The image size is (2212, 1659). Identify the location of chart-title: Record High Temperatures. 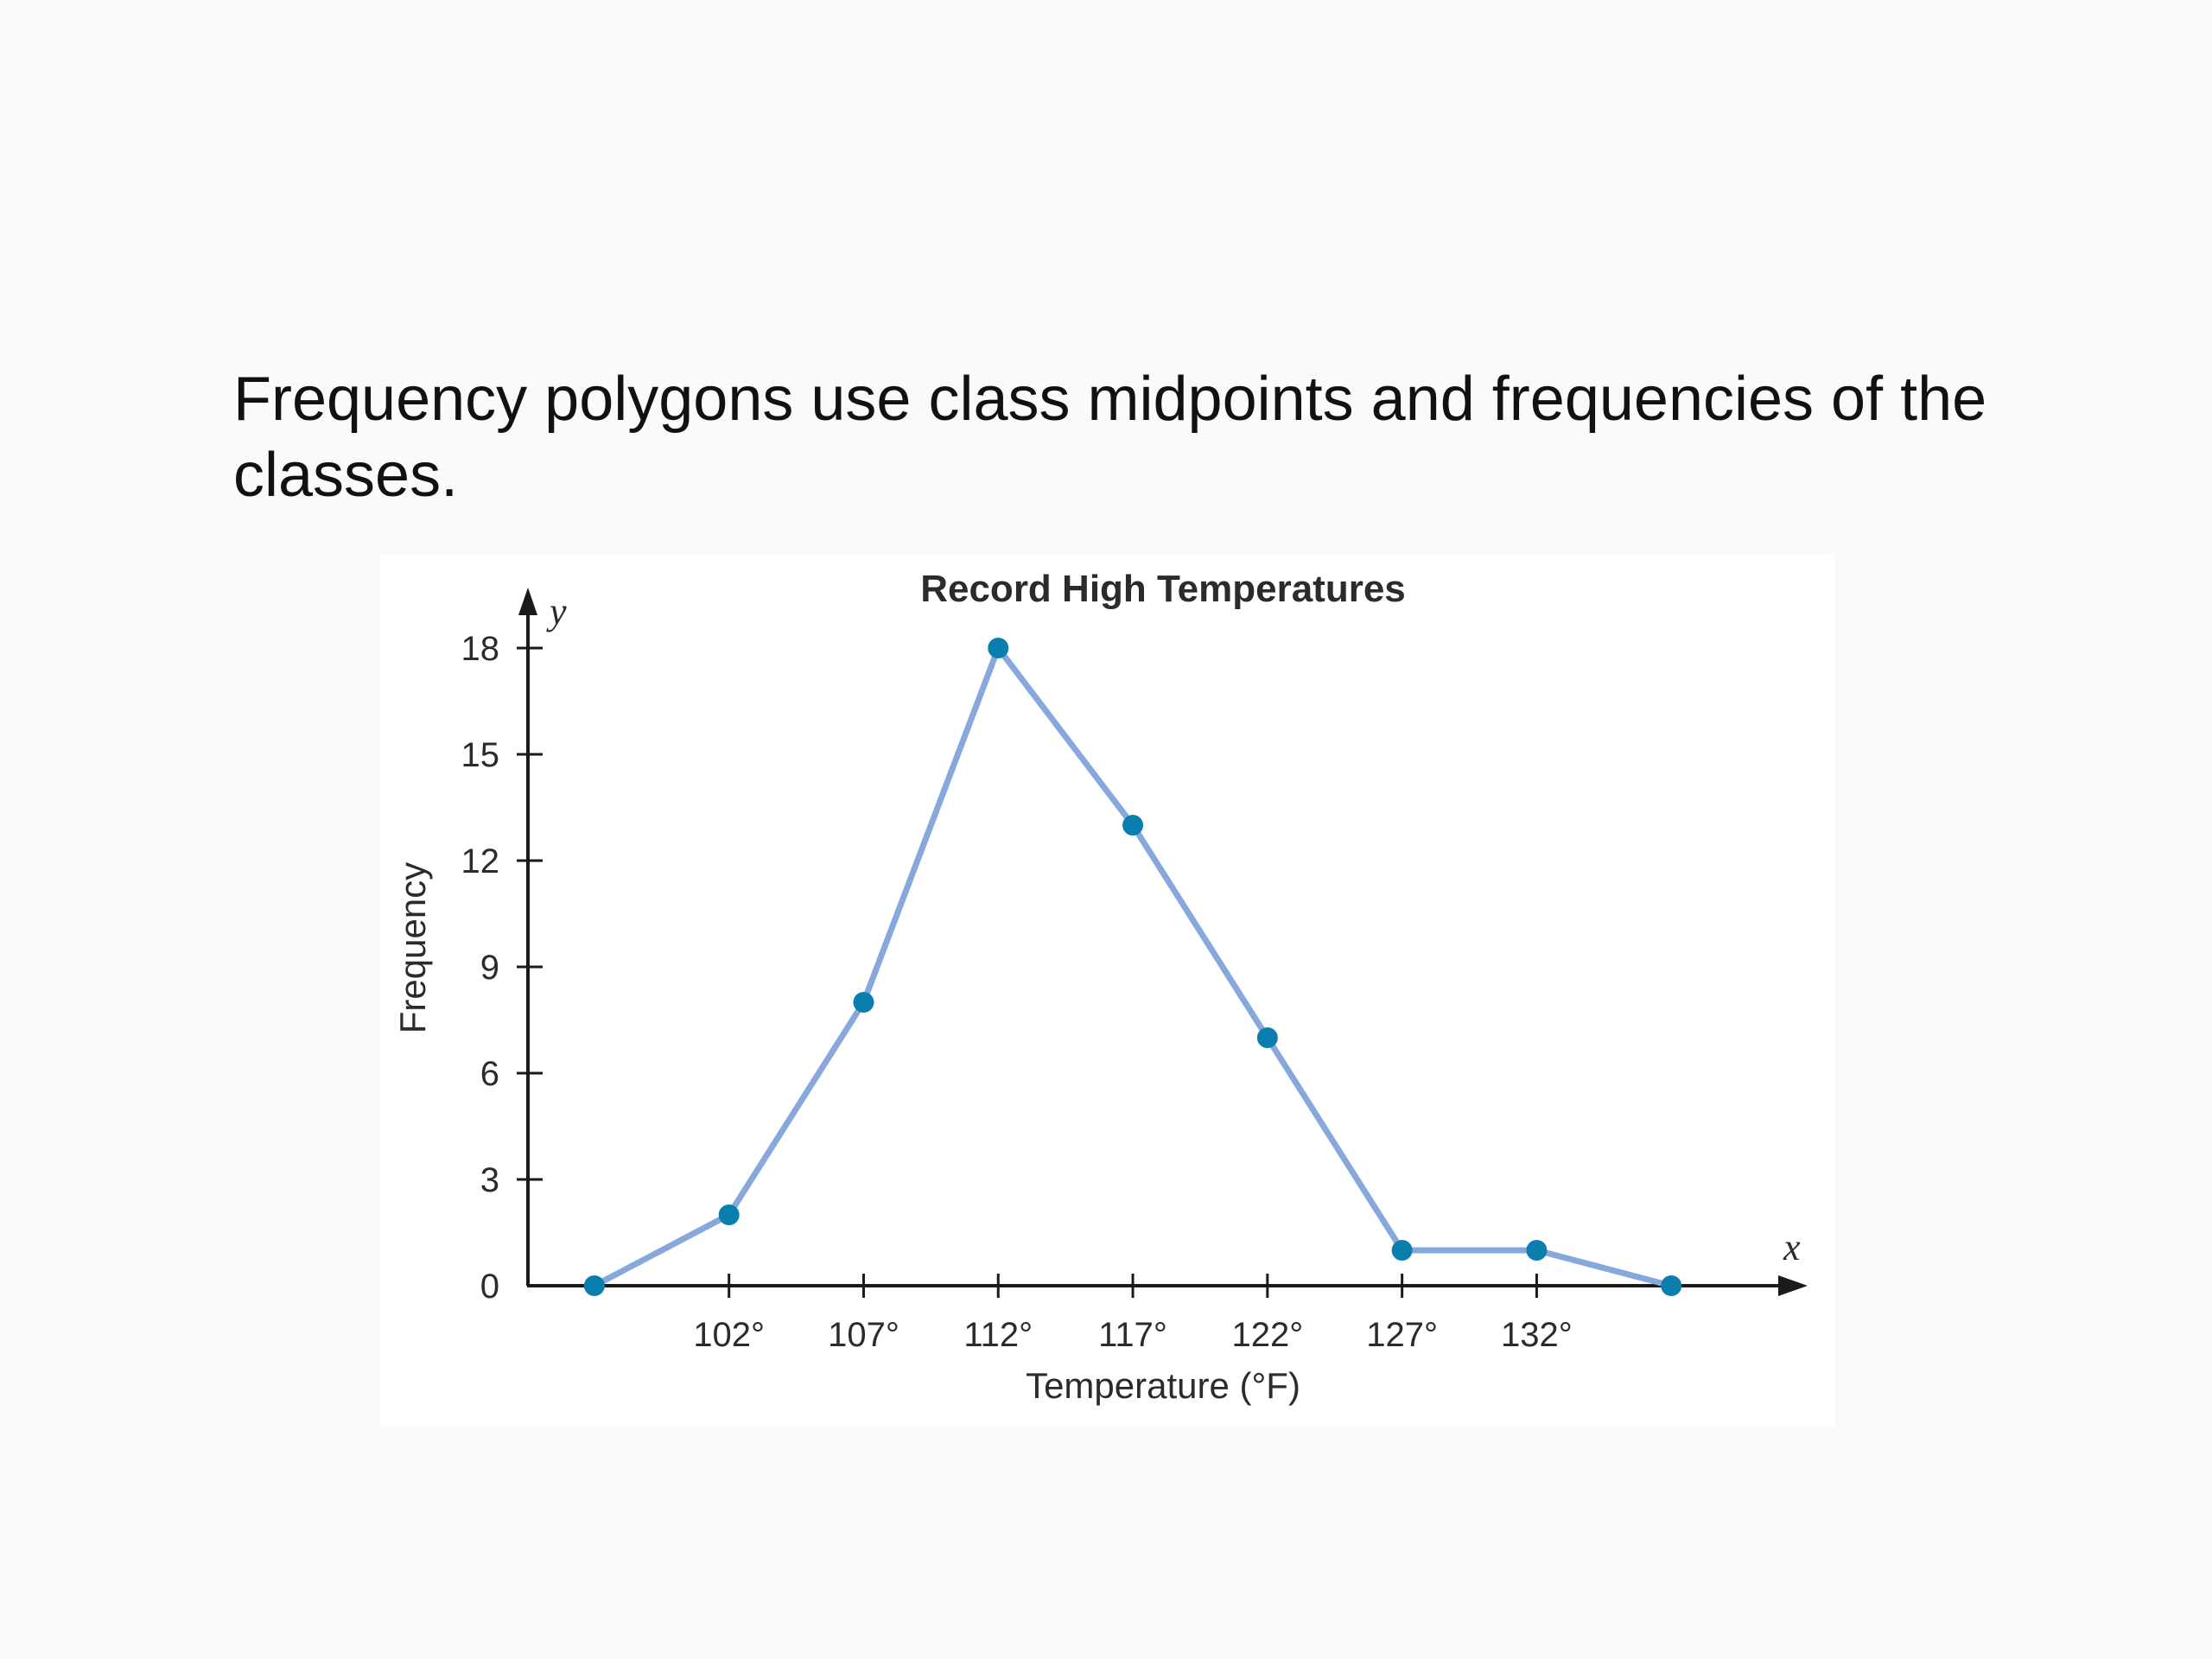
(1163, 589).